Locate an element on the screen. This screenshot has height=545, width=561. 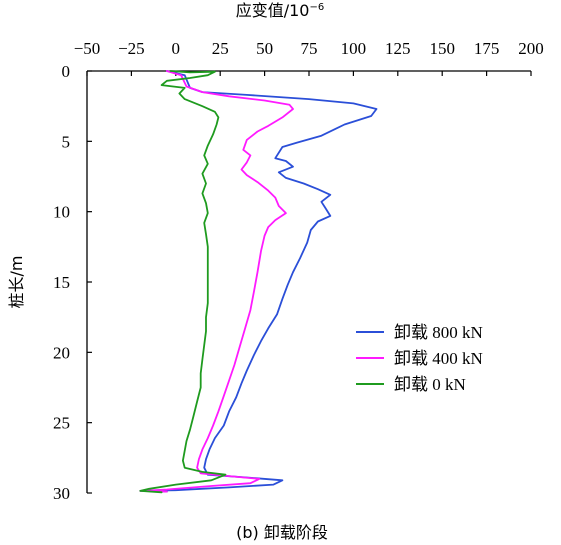
x-tick-label: 175 is located at coordinates (487, 48).